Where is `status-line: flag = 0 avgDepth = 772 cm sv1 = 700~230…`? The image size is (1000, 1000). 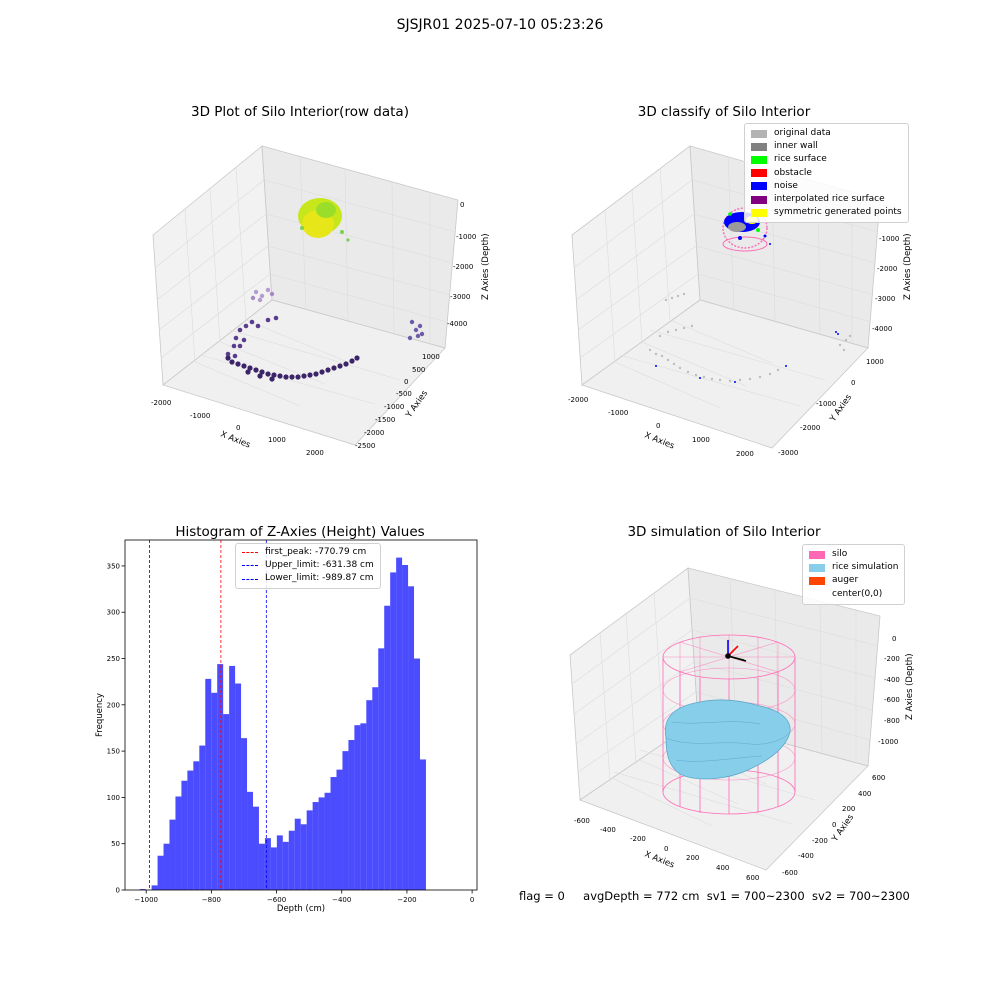
status-line: flag = 0 avgDepth = 772 cm sv1 = 700~230… is located at coordinates (714, 896).